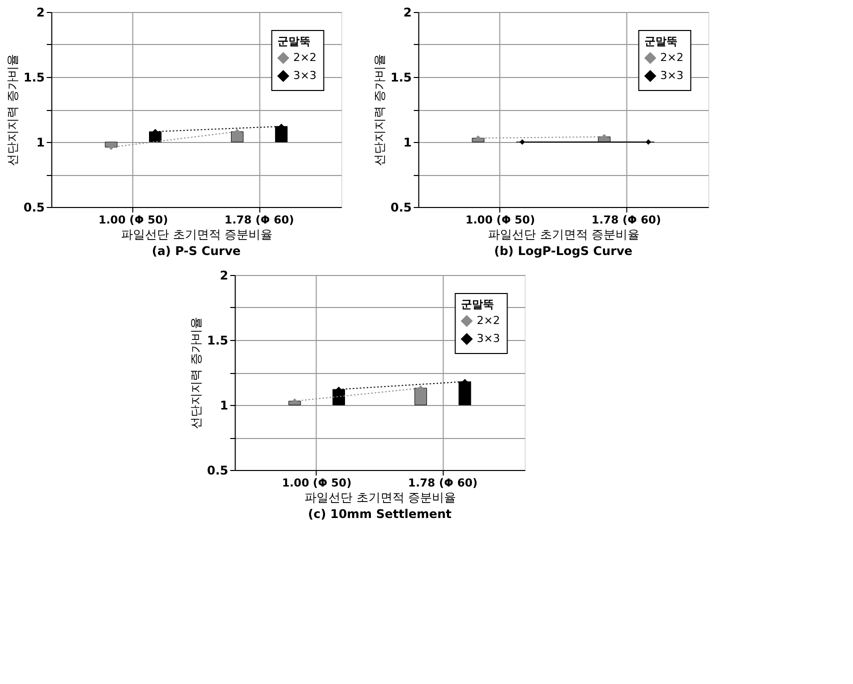 This screenshot has width=853, height=684. Describe the element at coordinates (380, 514) in the screenshot. I see `text: (c) 10mm Settlement` at that location.